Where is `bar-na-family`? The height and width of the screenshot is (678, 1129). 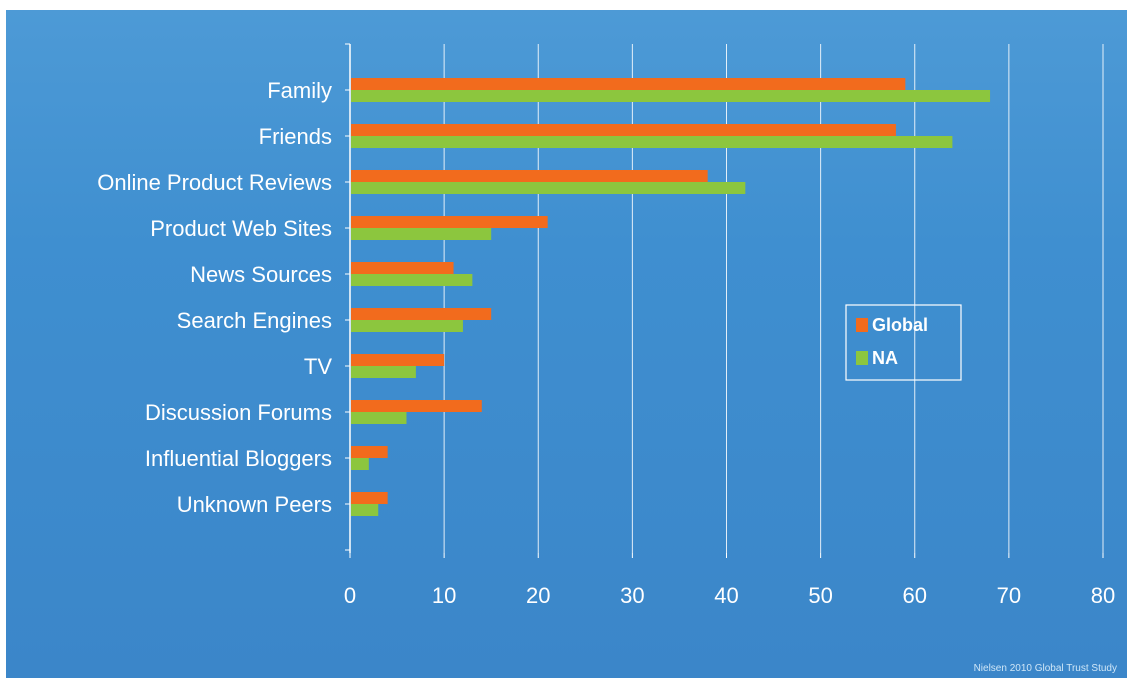
bar-na-family is located at coordinates (671, 96).